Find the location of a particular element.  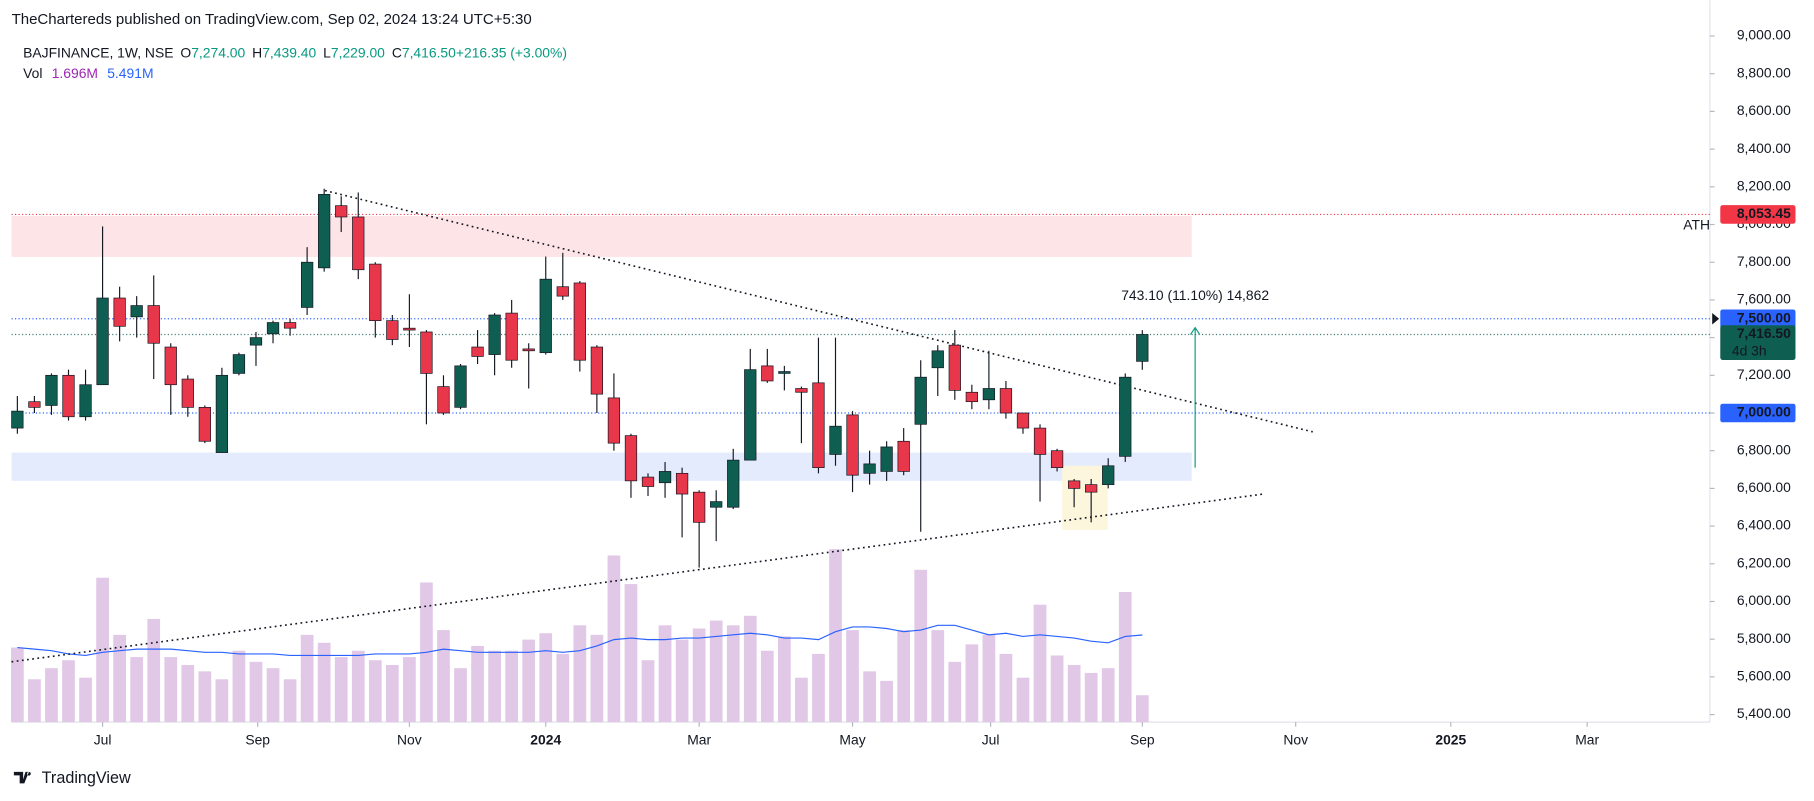

y-tick-label: 8,800.00 is located at coordinates (1764, 72).